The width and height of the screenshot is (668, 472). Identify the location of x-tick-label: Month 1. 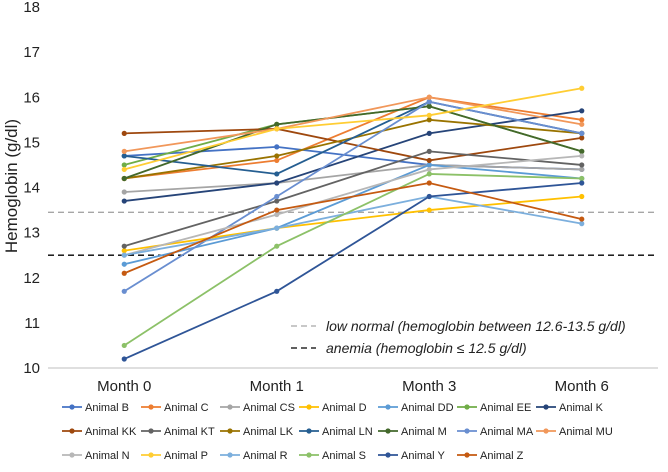
(277, 386).